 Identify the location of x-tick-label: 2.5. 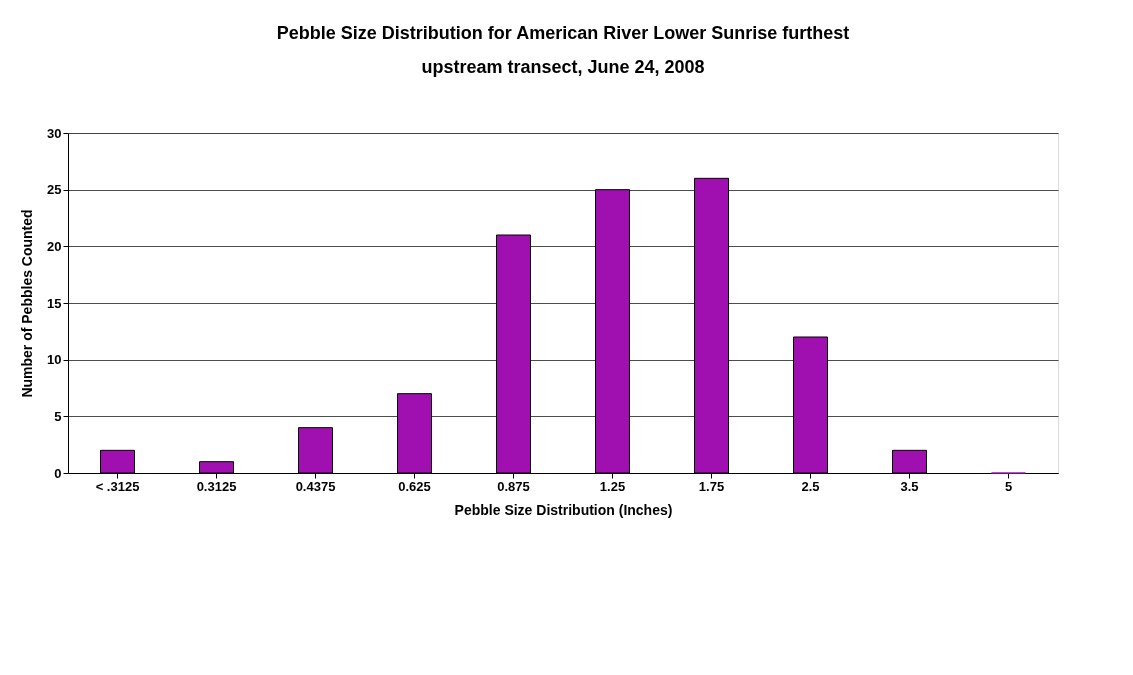
(810, 486).